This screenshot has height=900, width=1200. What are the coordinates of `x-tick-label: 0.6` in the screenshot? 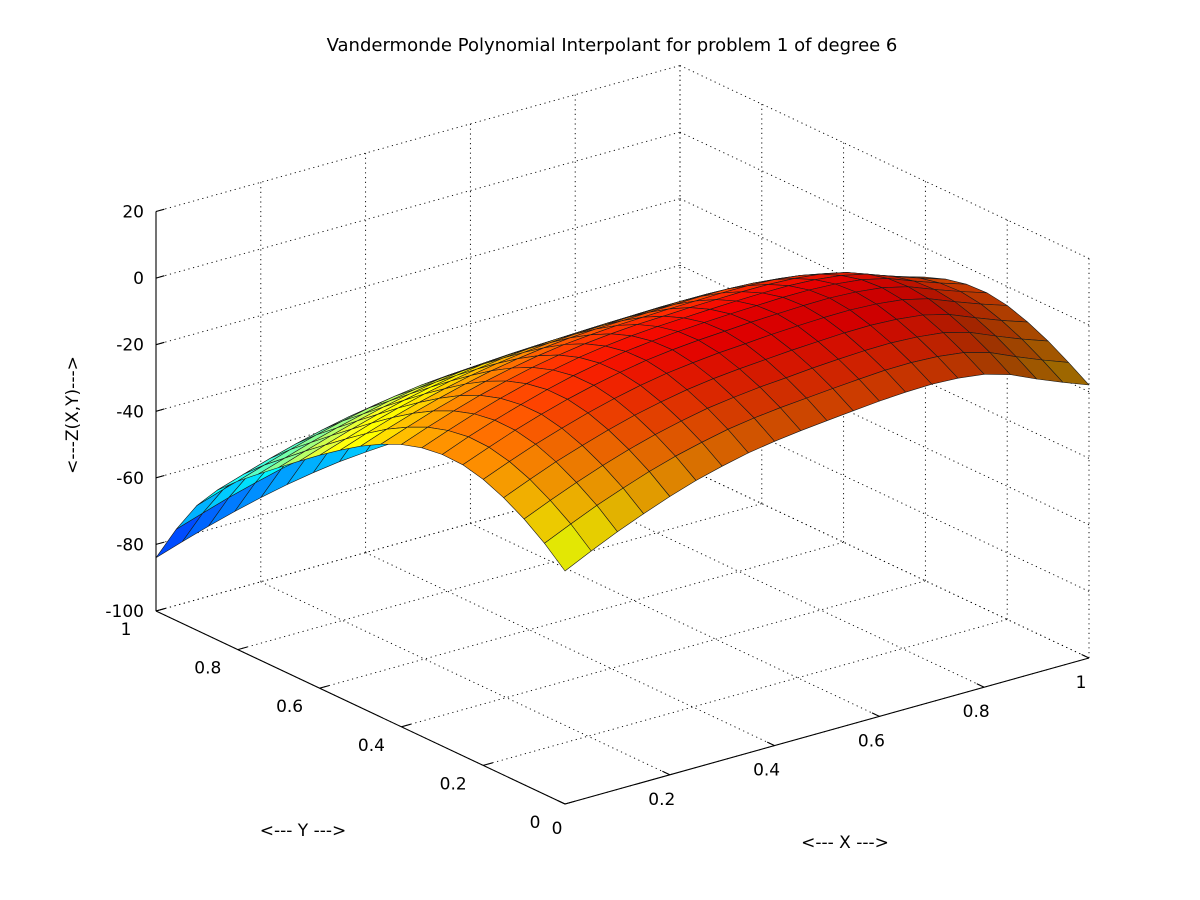 It's located at (871, 741).